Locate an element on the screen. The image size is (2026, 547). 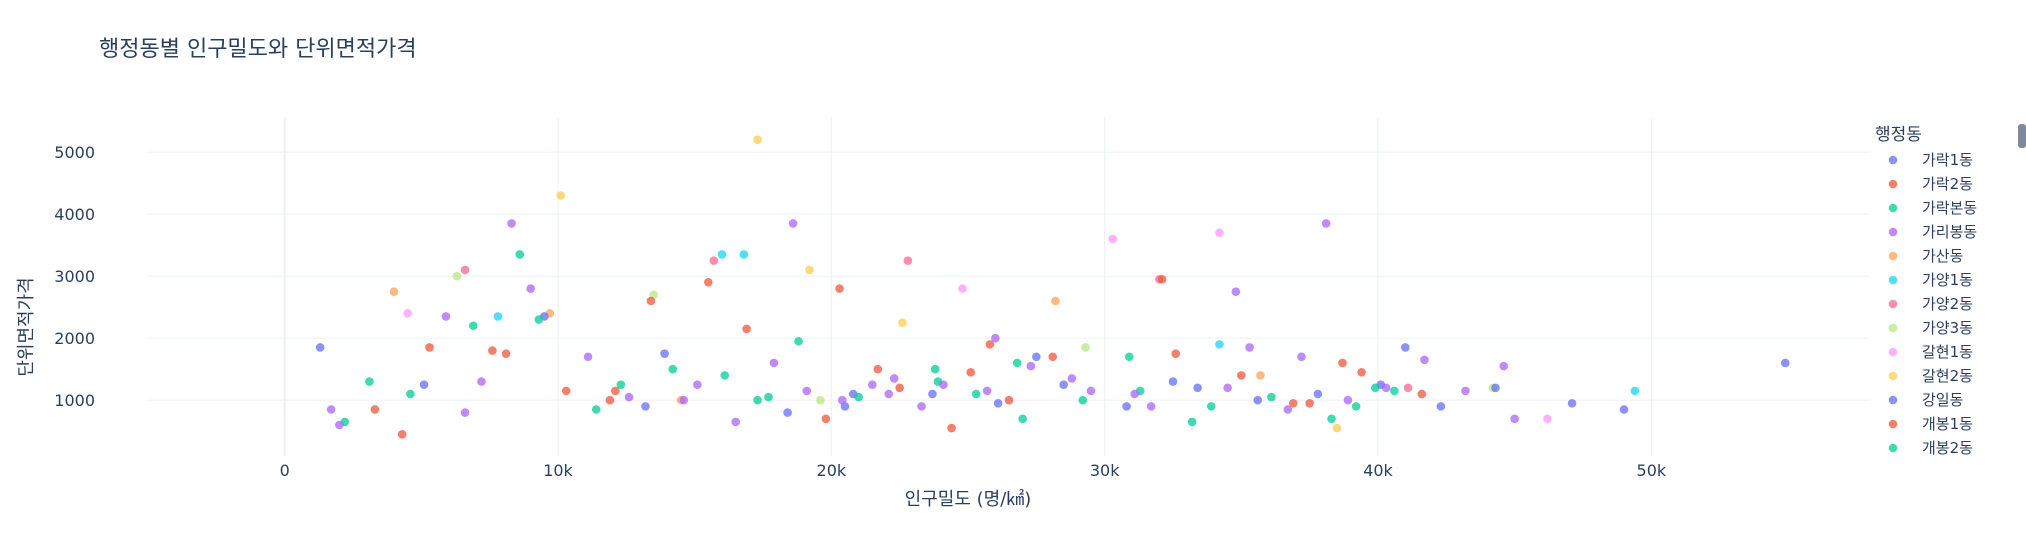
legend-item-label: 강일동 is located at coordinates (1943, 400).